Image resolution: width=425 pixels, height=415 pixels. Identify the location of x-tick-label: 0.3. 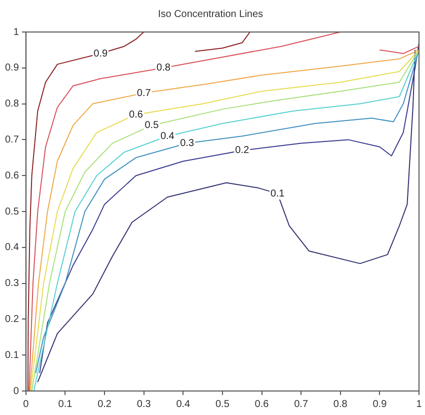
(144, 404).